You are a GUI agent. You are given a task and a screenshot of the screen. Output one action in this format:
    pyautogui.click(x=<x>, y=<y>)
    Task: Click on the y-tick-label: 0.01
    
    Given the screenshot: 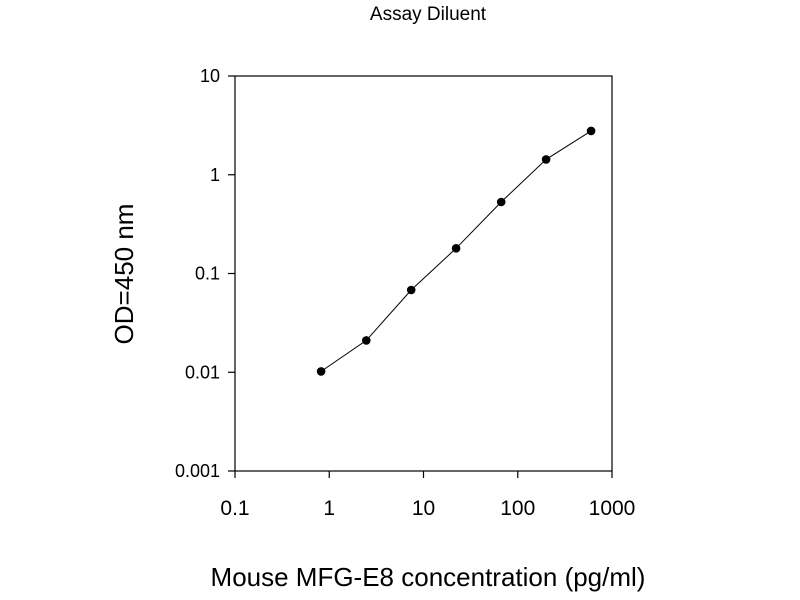 What is the action you would take?
    pyautogui.click(x=202, y=372)
    